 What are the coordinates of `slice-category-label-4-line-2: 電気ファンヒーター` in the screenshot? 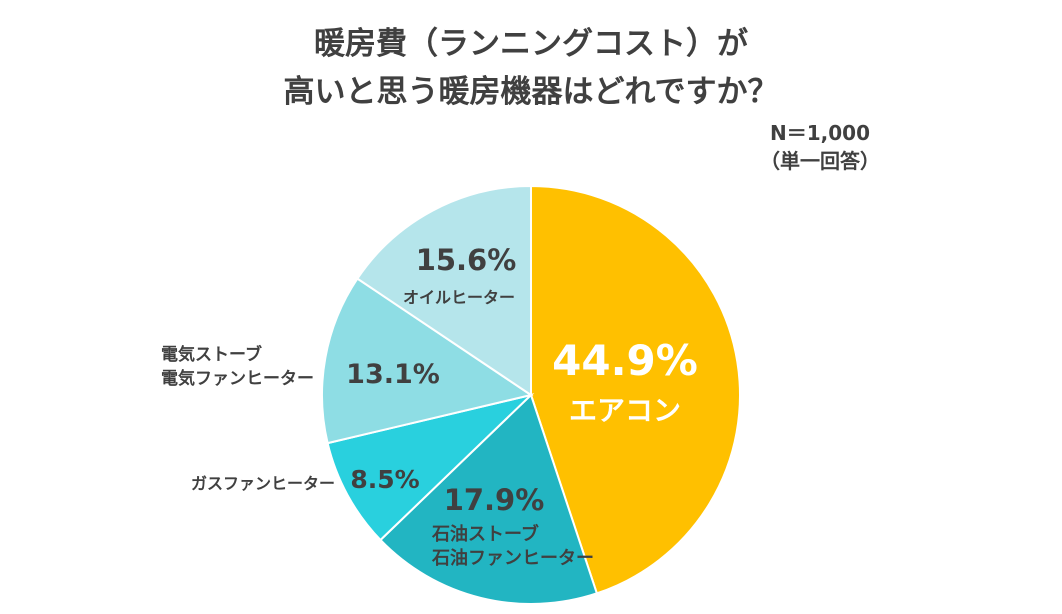 It's located at (237, 378).